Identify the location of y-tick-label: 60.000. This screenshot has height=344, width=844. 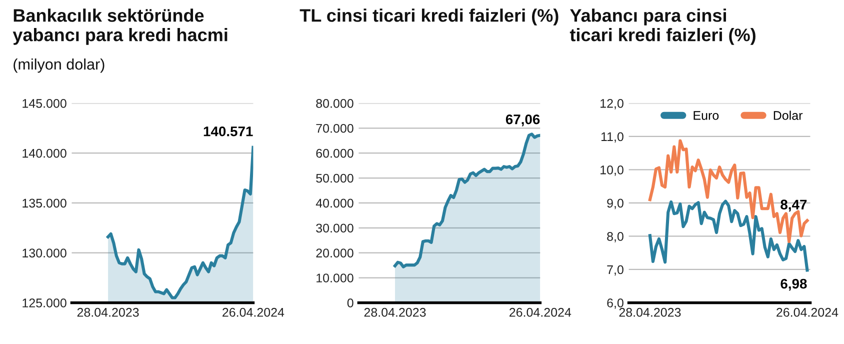
(335, 153).